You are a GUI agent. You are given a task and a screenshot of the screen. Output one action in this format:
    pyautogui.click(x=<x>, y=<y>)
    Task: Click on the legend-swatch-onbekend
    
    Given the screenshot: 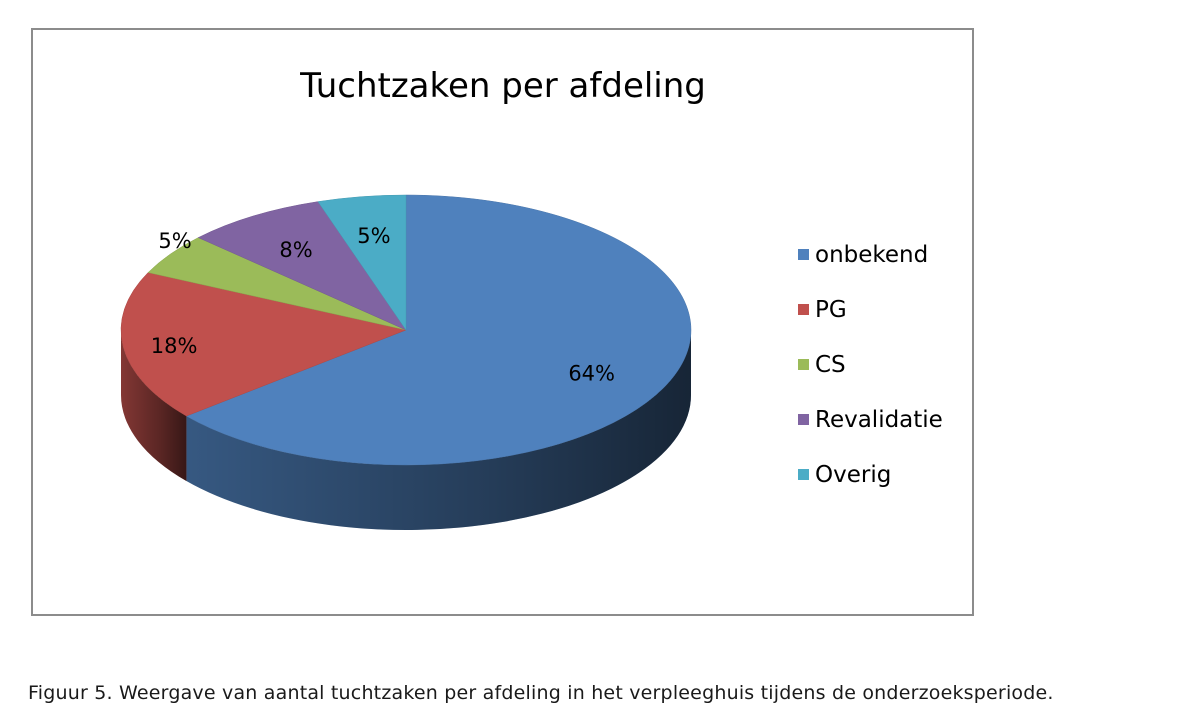 What is the action you would take?
    pyautogui.click(x=803, y=254)
    